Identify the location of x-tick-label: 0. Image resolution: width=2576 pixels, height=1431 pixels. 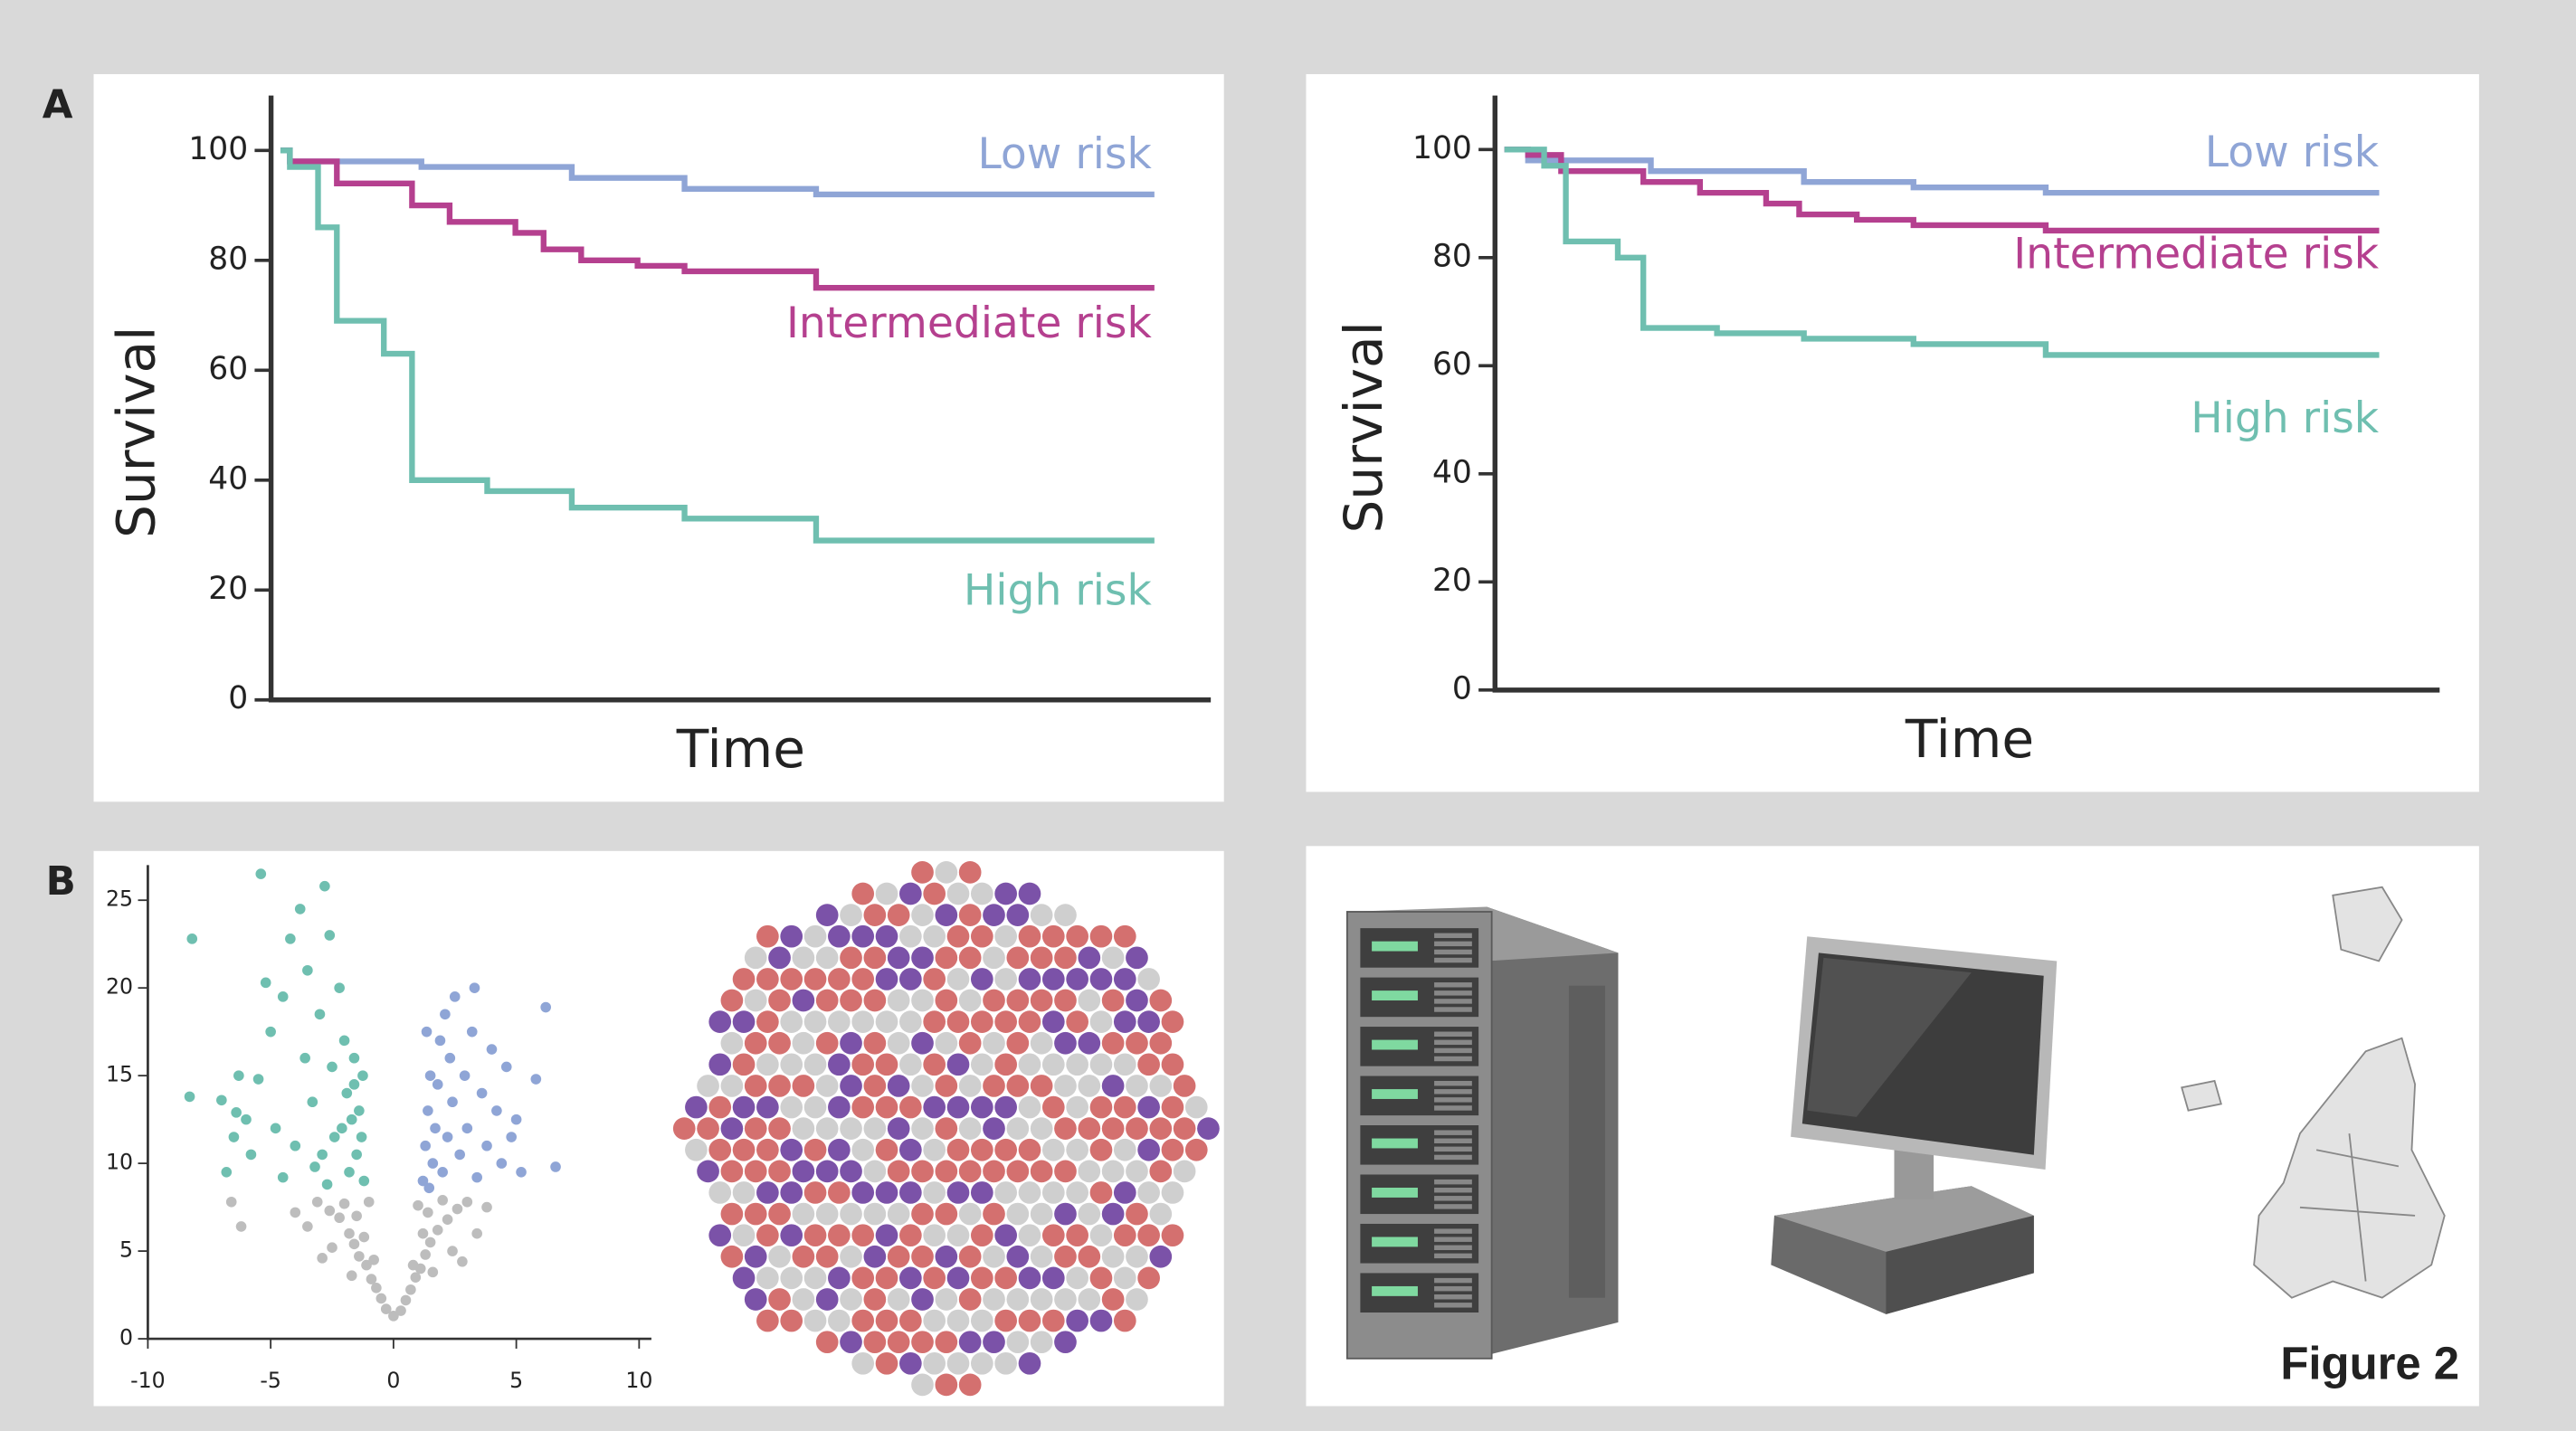
(393, 1380).